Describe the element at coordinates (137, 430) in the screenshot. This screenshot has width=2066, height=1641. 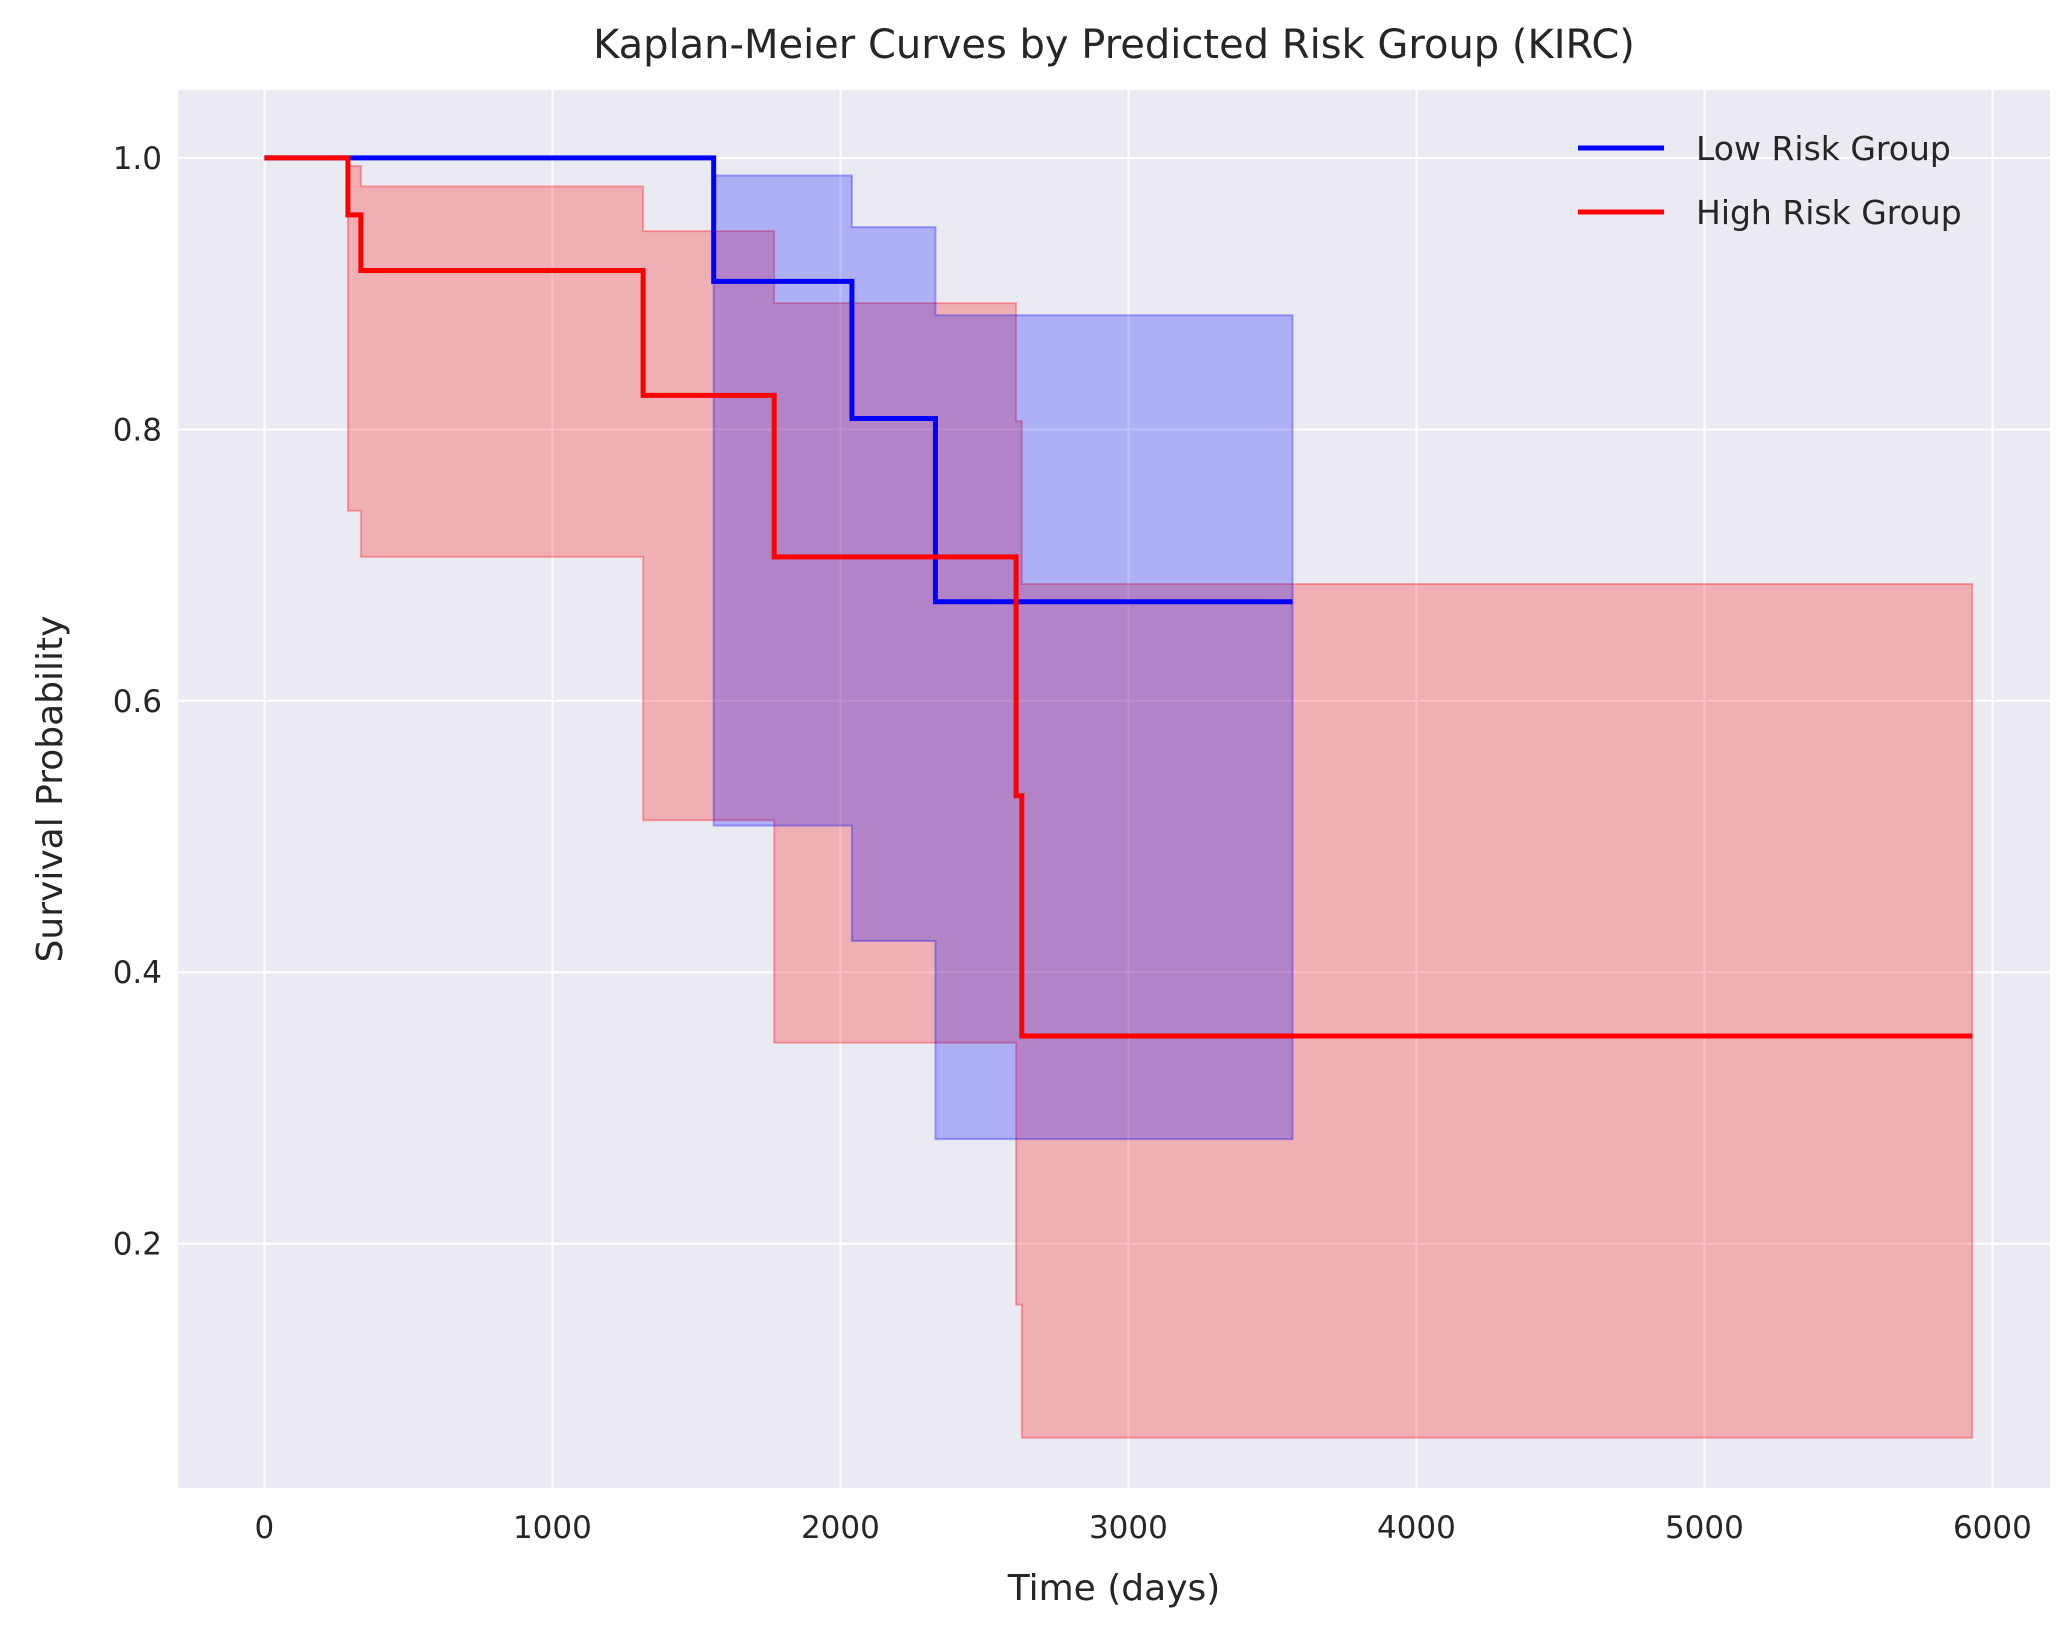
I see `y-tick-label: 0.8` at that location.